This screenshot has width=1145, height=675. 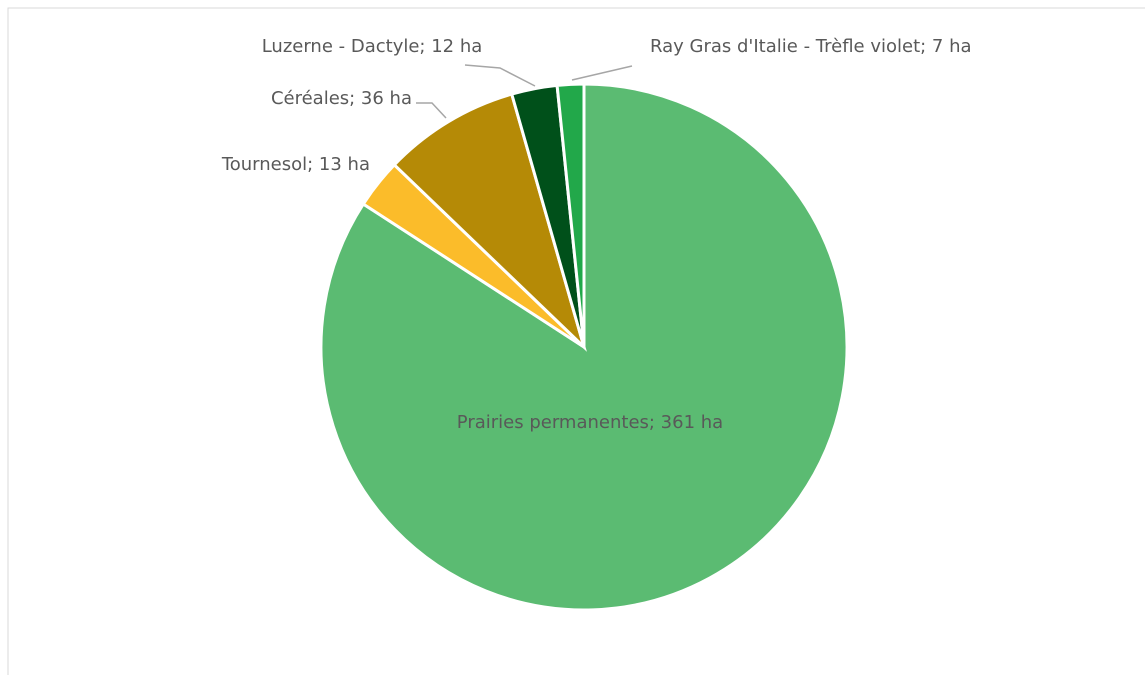 What do you see at coordinates (372, 46) in the screenshot?
I see `data-label: Luzerne - Dactyle; 12 ha` at bounding box center [372, 46].